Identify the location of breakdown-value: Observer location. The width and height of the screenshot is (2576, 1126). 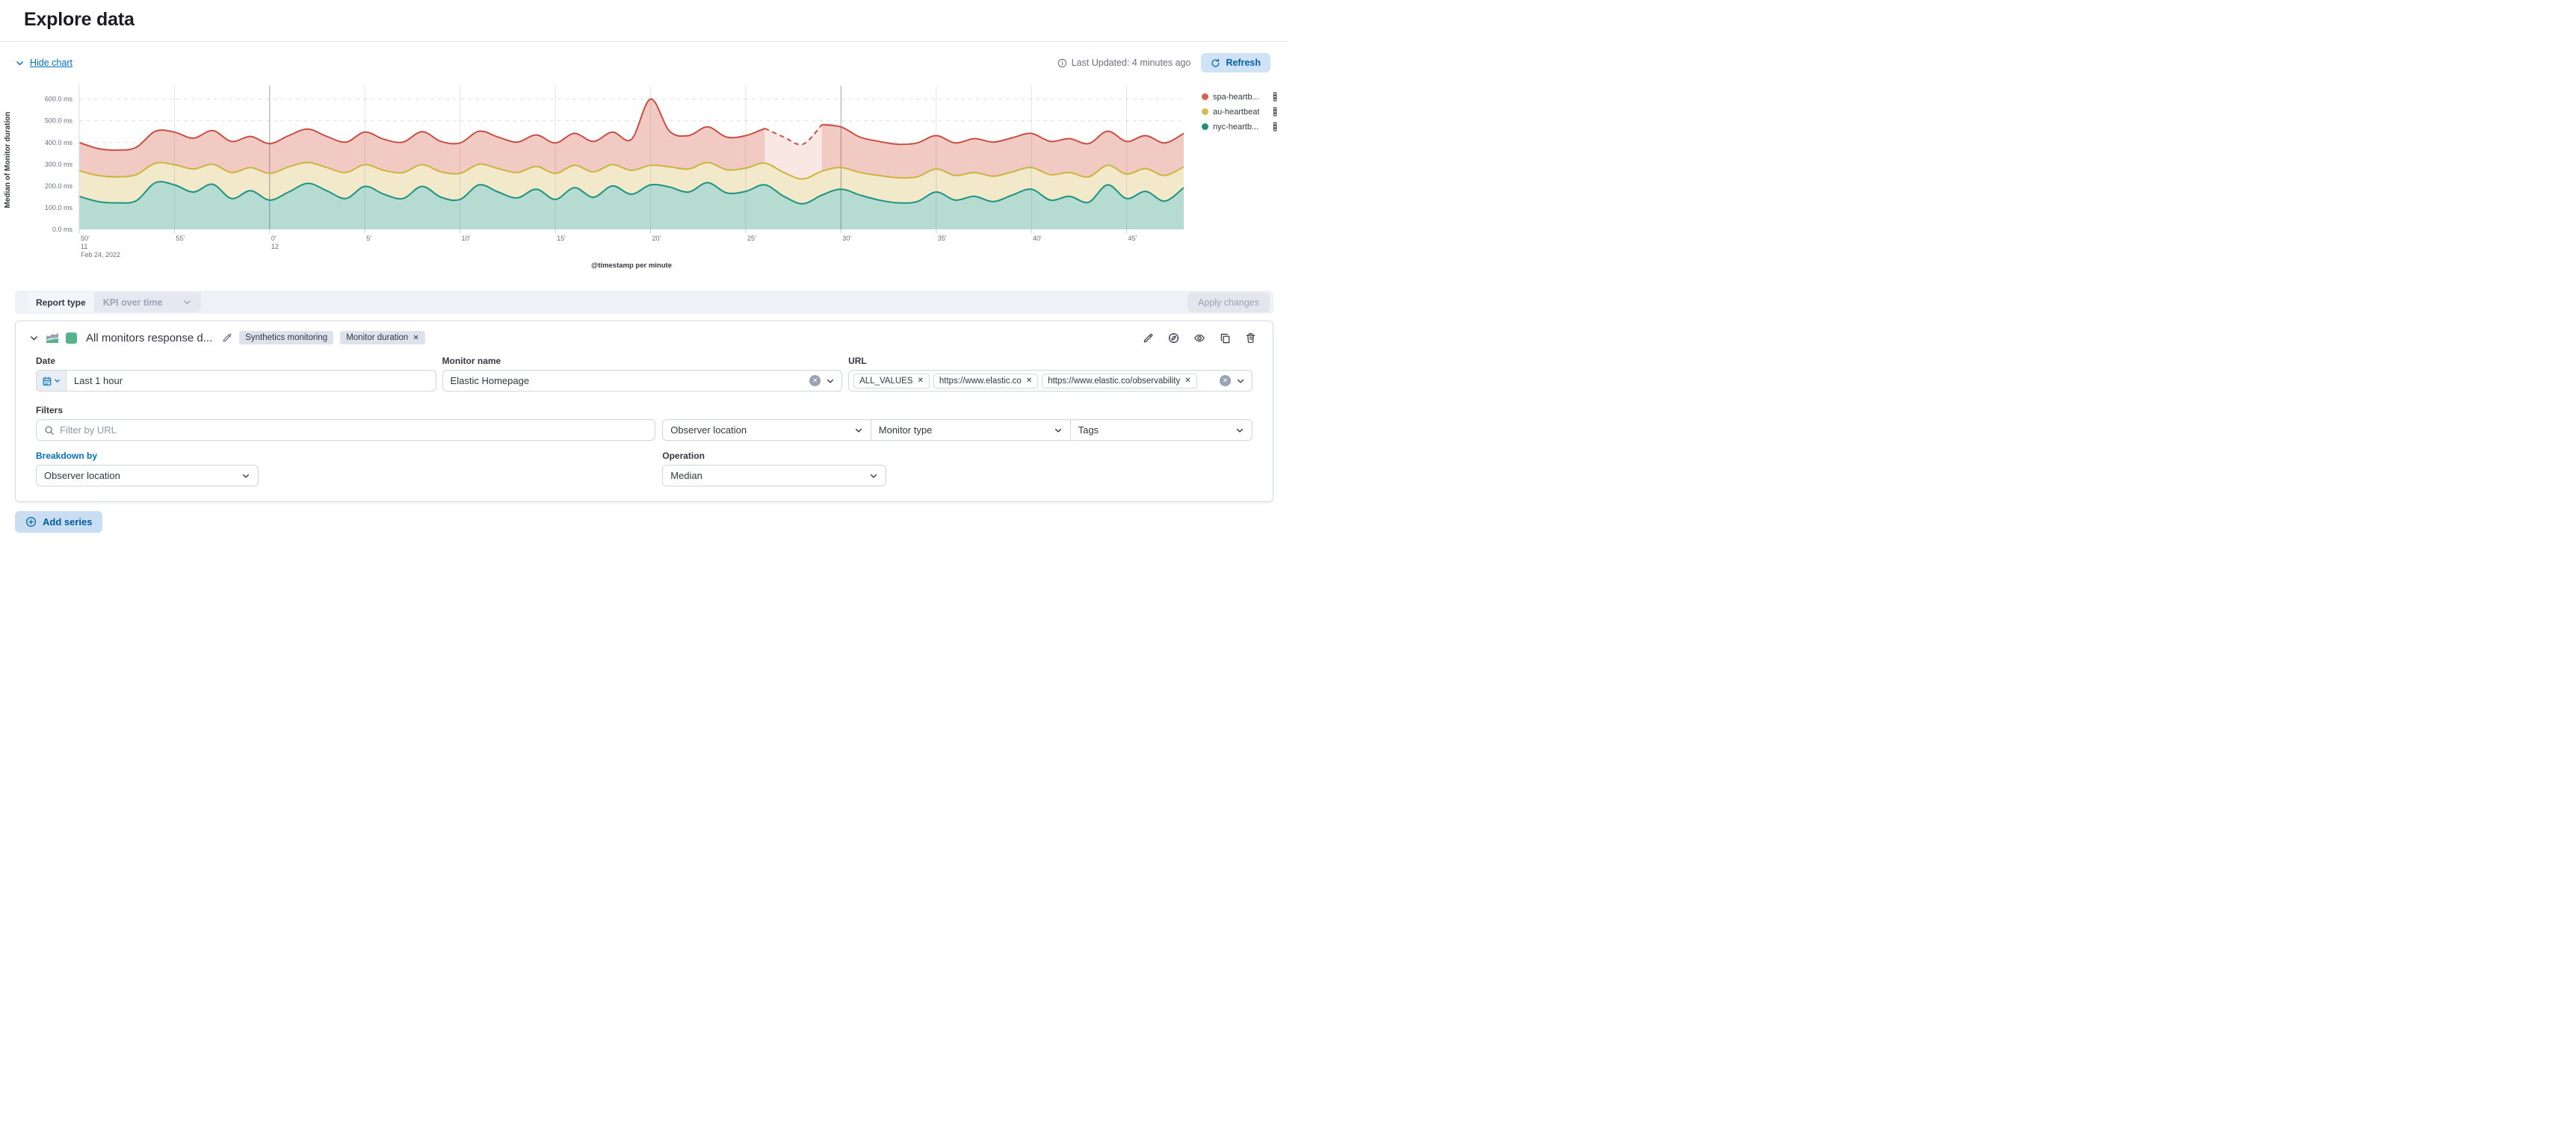
(82, 475).